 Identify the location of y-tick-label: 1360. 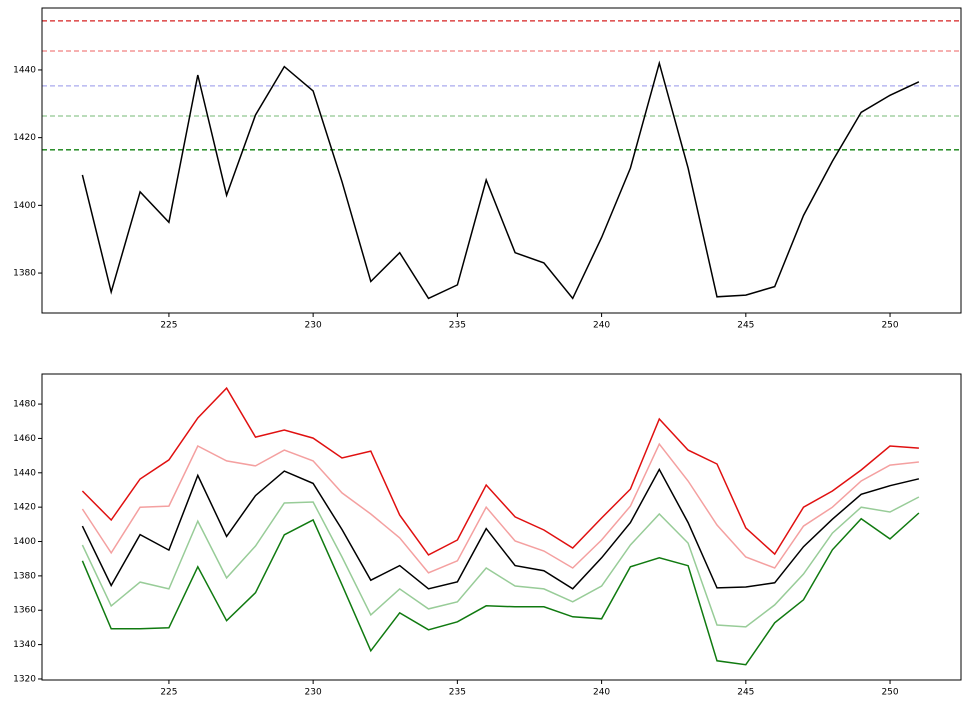
(24, 611).